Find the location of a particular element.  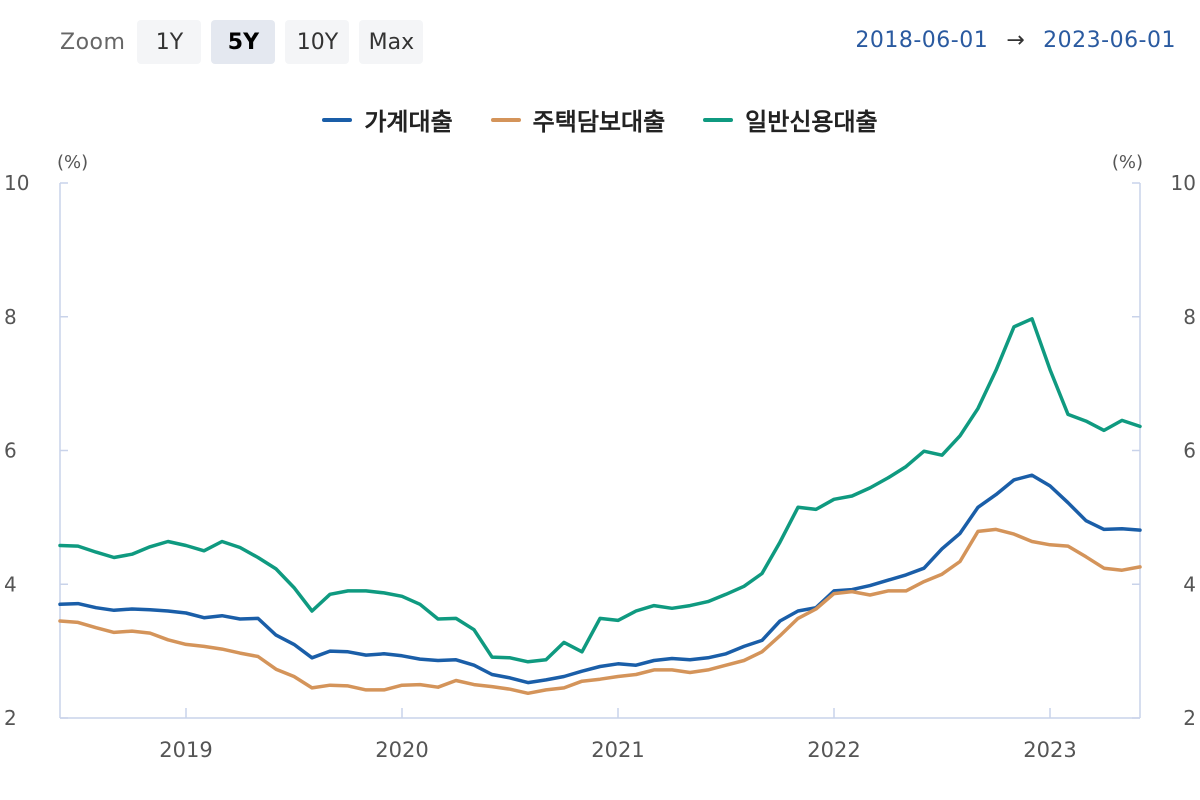

y-tick-label-right: 2 is located at coordinates (1189, 718).